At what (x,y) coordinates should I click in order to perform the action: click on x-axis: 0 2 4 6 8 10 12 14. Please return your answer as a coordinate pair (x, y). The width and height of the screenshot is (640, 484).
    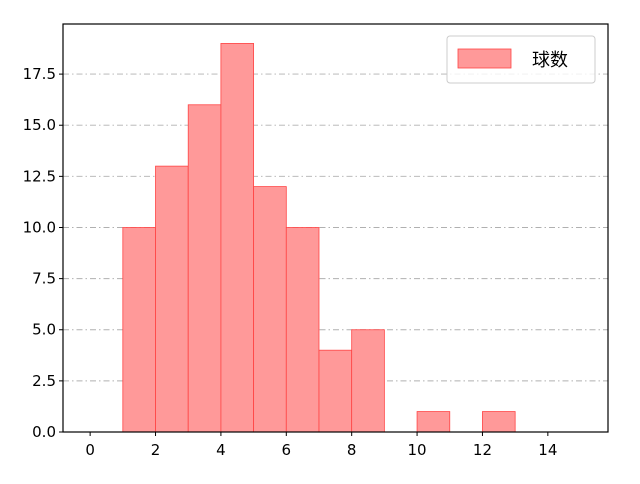
    Looking at the image, I should click on (321, 445).